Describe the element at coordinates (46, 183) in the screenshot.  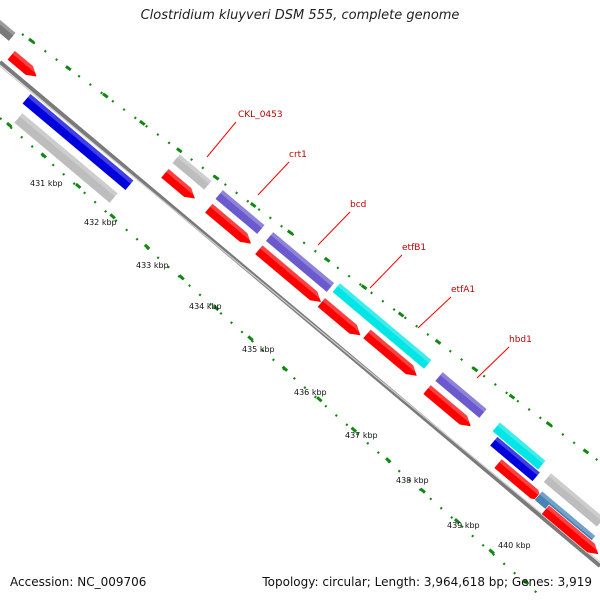
I see `tick-label: 431 kbp` at that location.